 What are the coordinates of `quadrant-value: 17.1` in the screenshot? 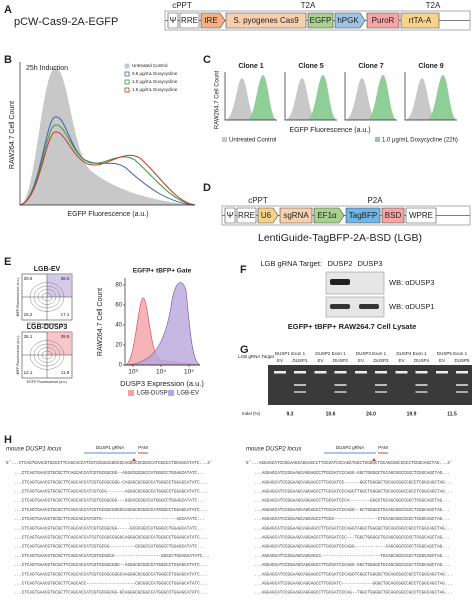 It's located at (65, 314).